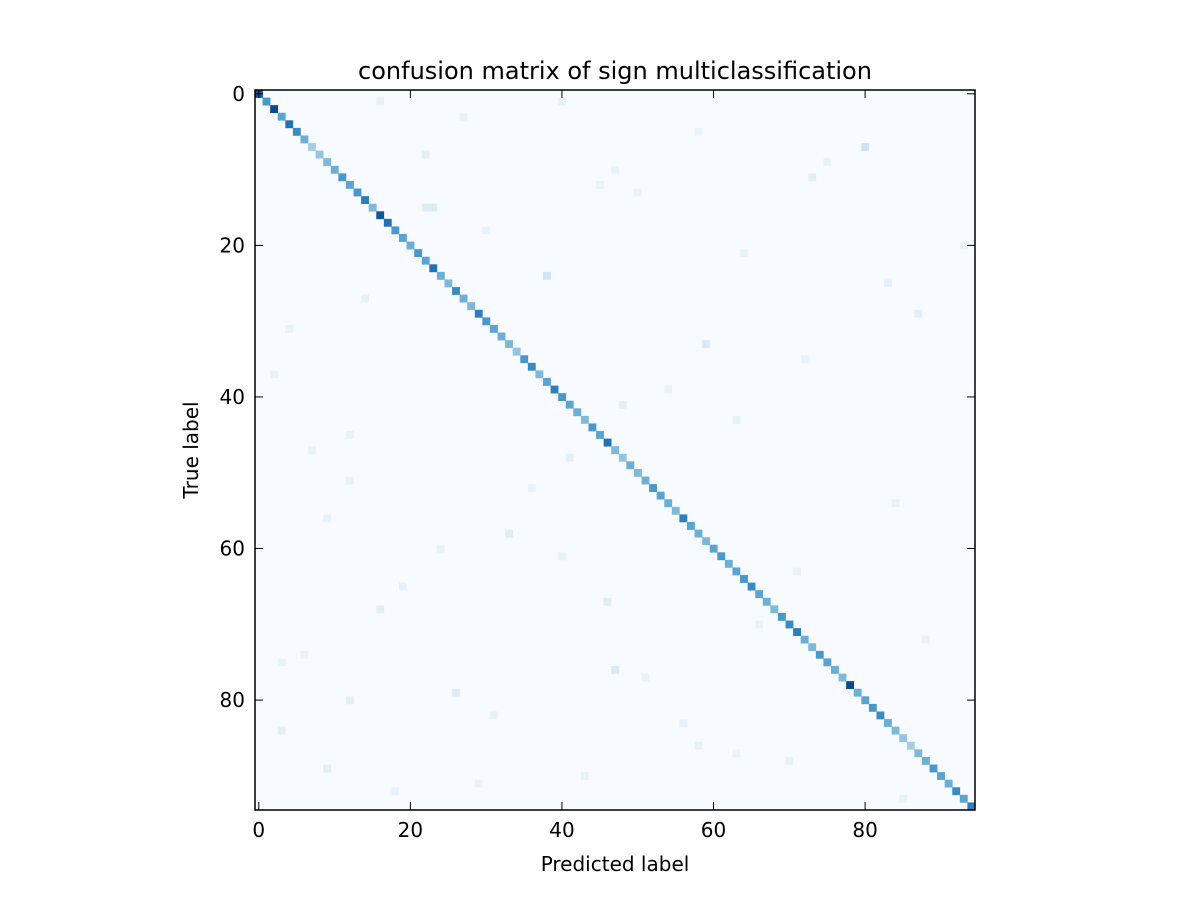  I want to click on y-tick-label: 80, so click(232, 700).